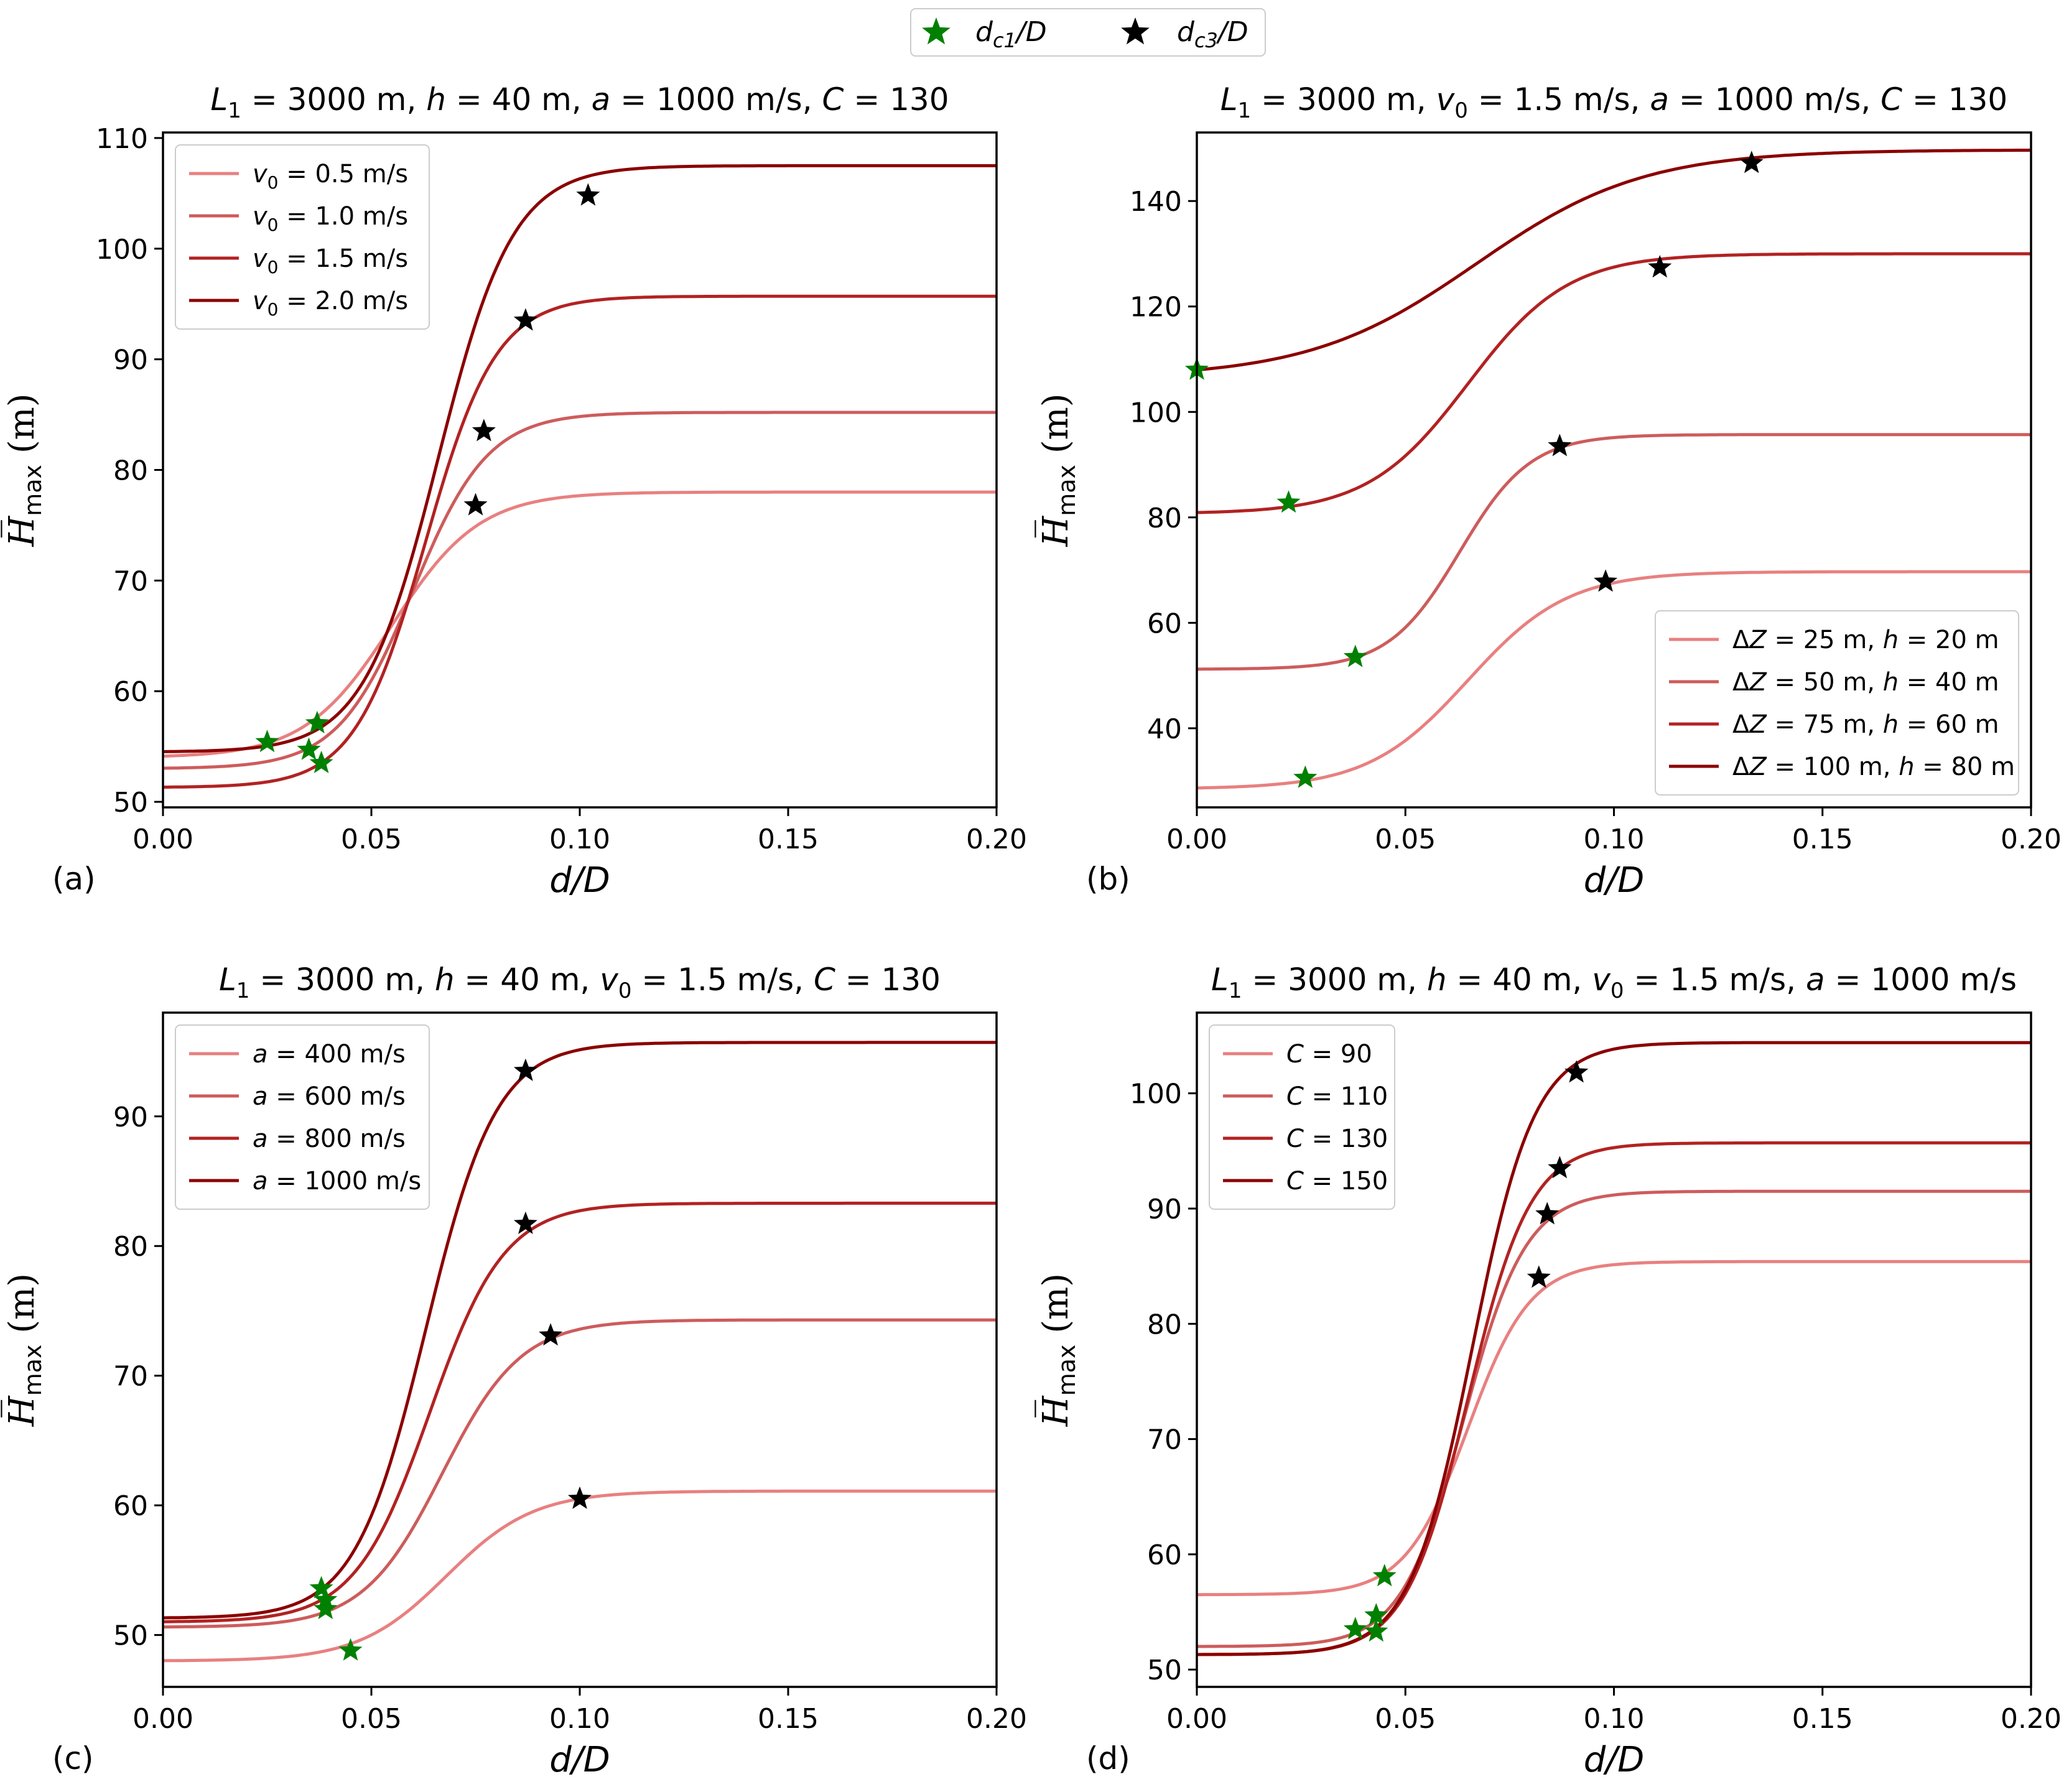 This screenshot has width=2064, height=1792. What do you see at coordinates (74, 879) in the screenshot?
I see `panel-label: (a)` at bounding box center [74, 879].